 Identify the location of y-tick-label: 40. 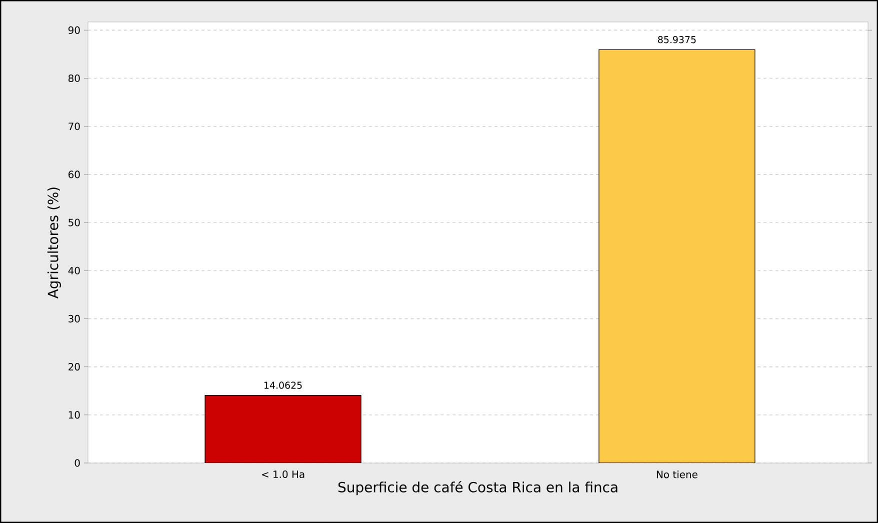
(74, 270).